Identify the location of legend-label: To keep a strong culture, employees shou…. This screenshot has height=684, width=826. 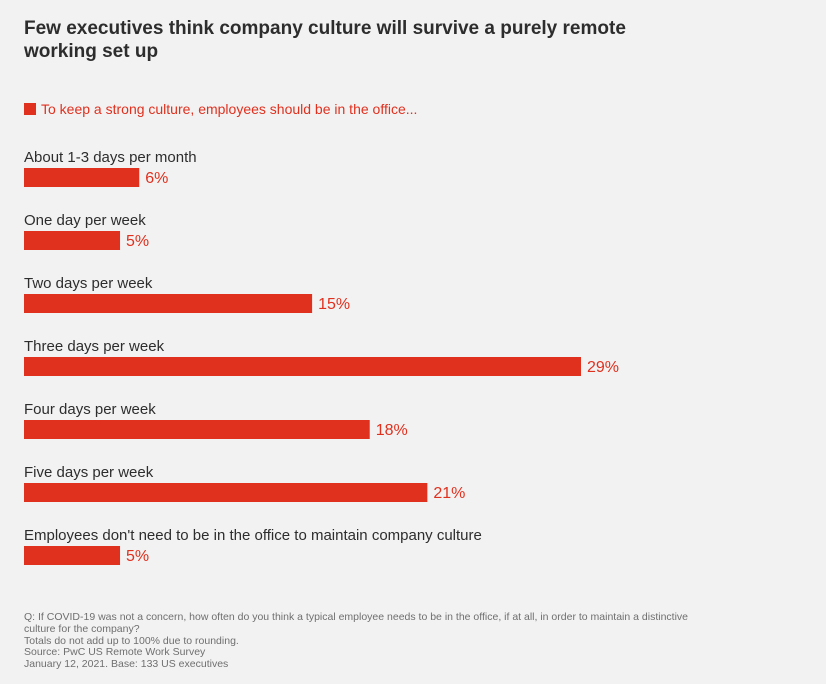
(229, 109).